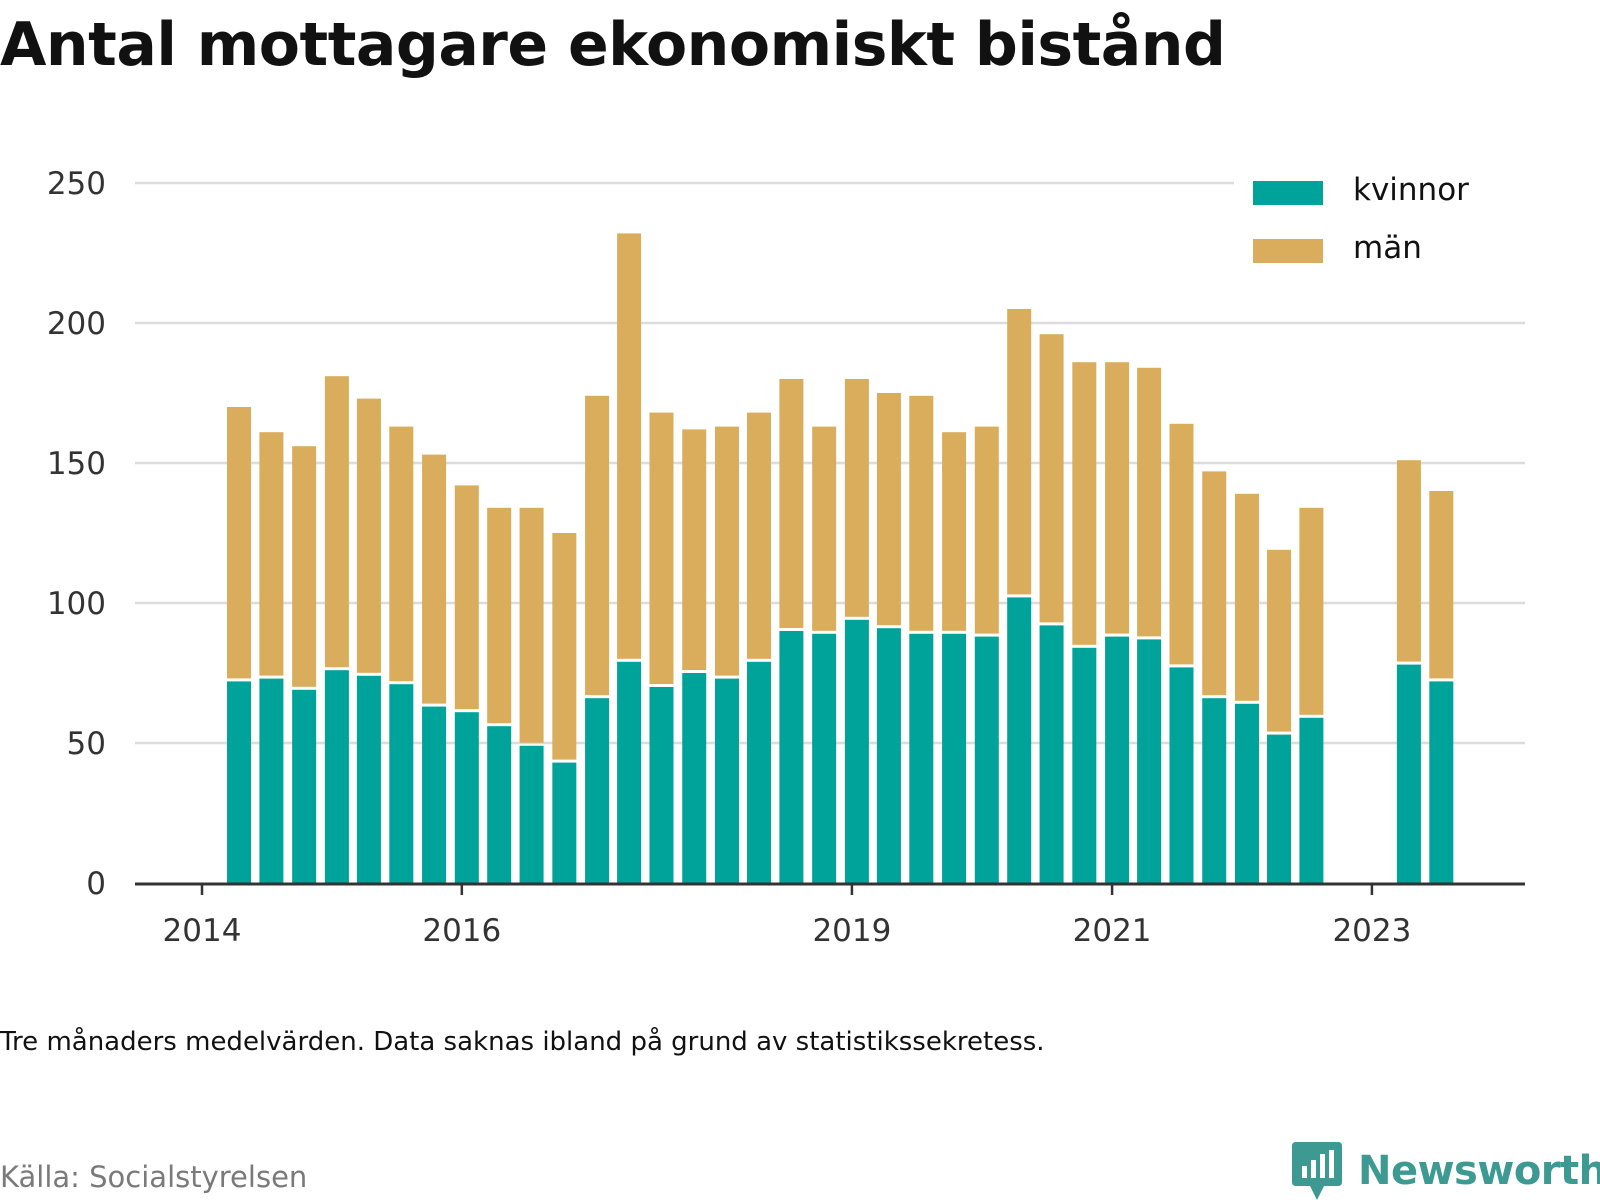 The image size is (1600, 1200). I want to click on y-tick-label: 150, so click(76, 464).